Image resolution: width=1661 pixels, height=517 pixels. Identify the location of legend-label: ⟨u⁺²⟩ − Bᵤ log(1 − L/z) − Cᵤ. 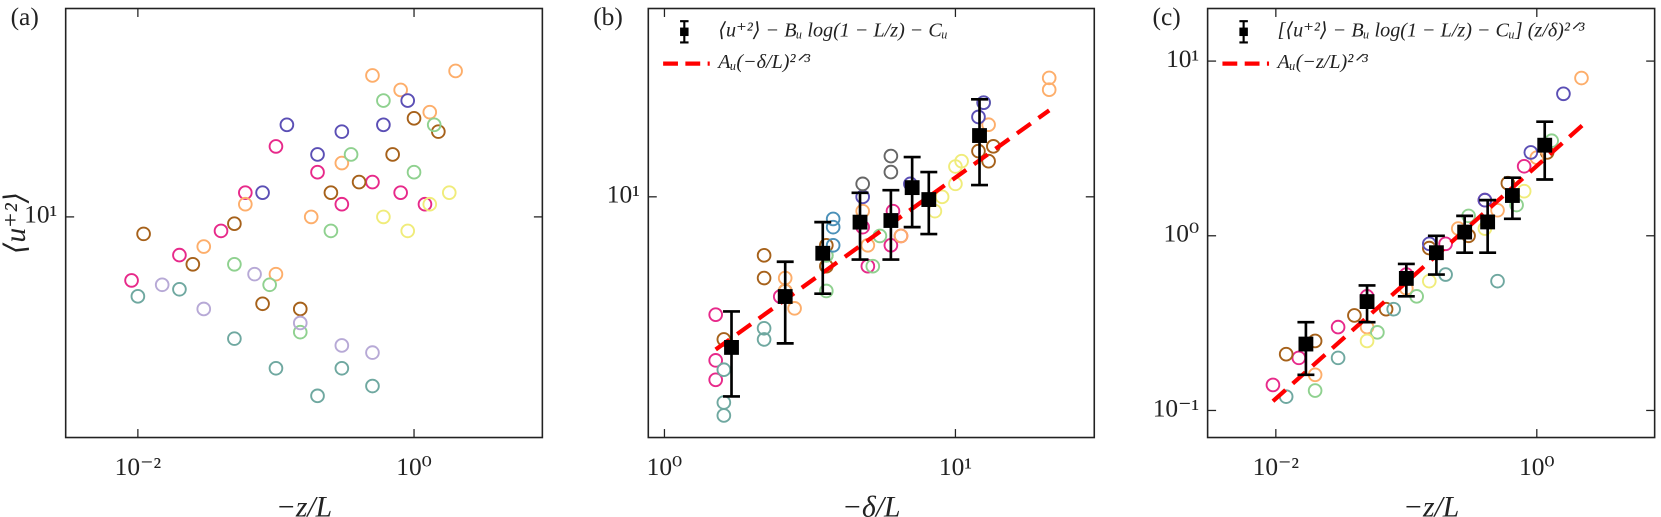
(833, 30).